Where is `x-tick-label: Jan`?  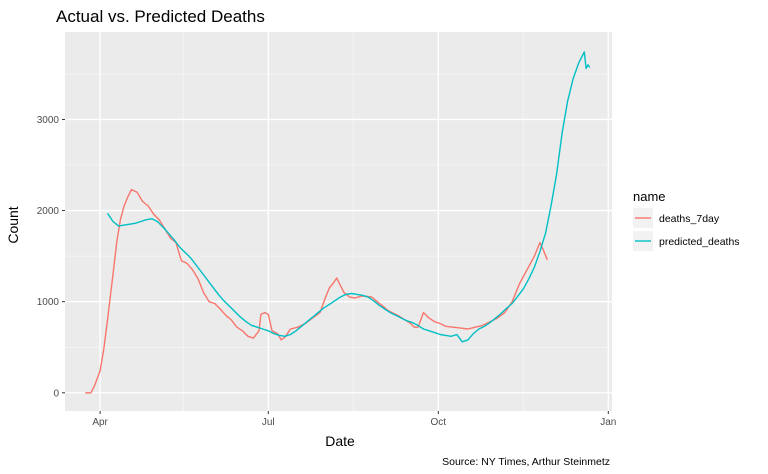 x-tick-label: Jan is located at coordinates (608, 422).